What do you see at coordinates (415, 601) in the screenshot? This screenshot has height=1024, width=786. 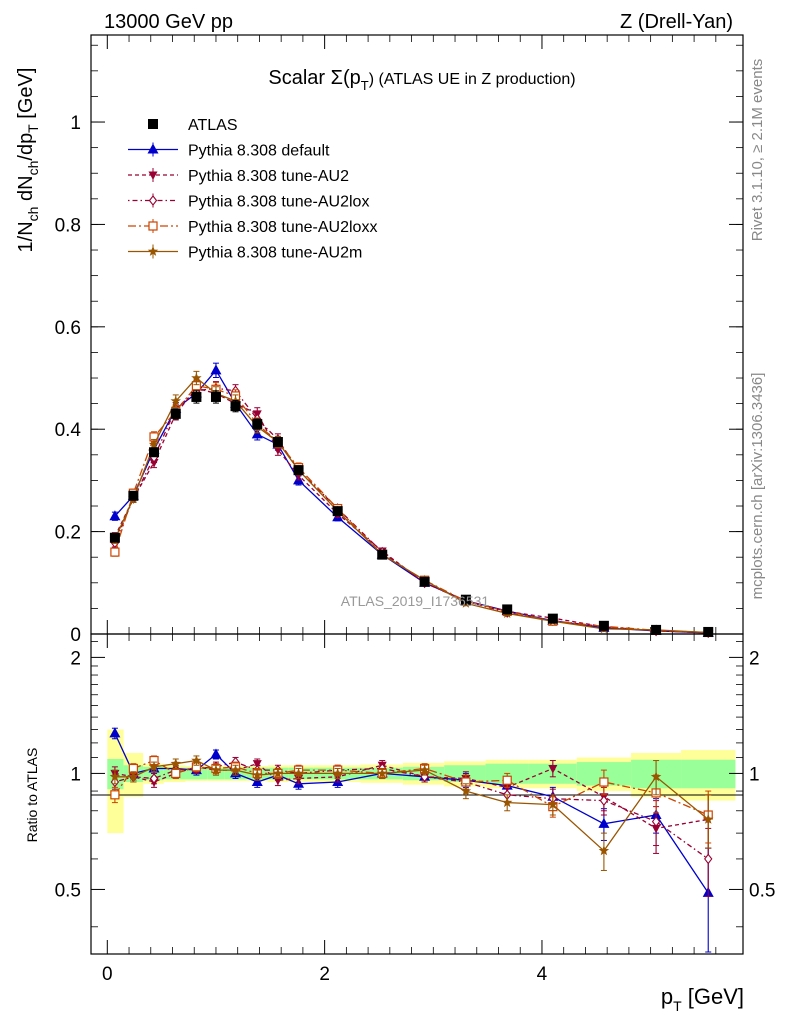 I see `analysis-watermark: ATLAS_2019_I1736531` at bounding box center [415, 601].